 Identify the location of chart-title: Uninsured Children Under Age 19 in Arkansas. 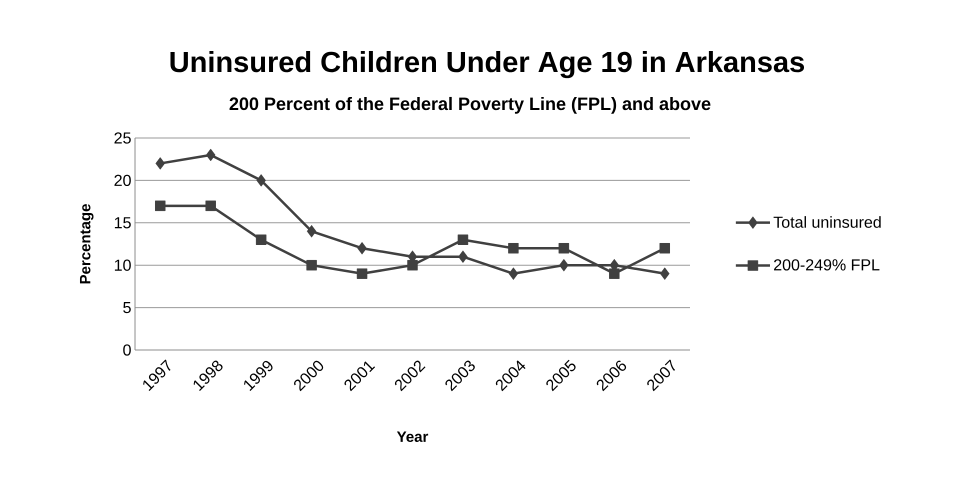
(487, 64).